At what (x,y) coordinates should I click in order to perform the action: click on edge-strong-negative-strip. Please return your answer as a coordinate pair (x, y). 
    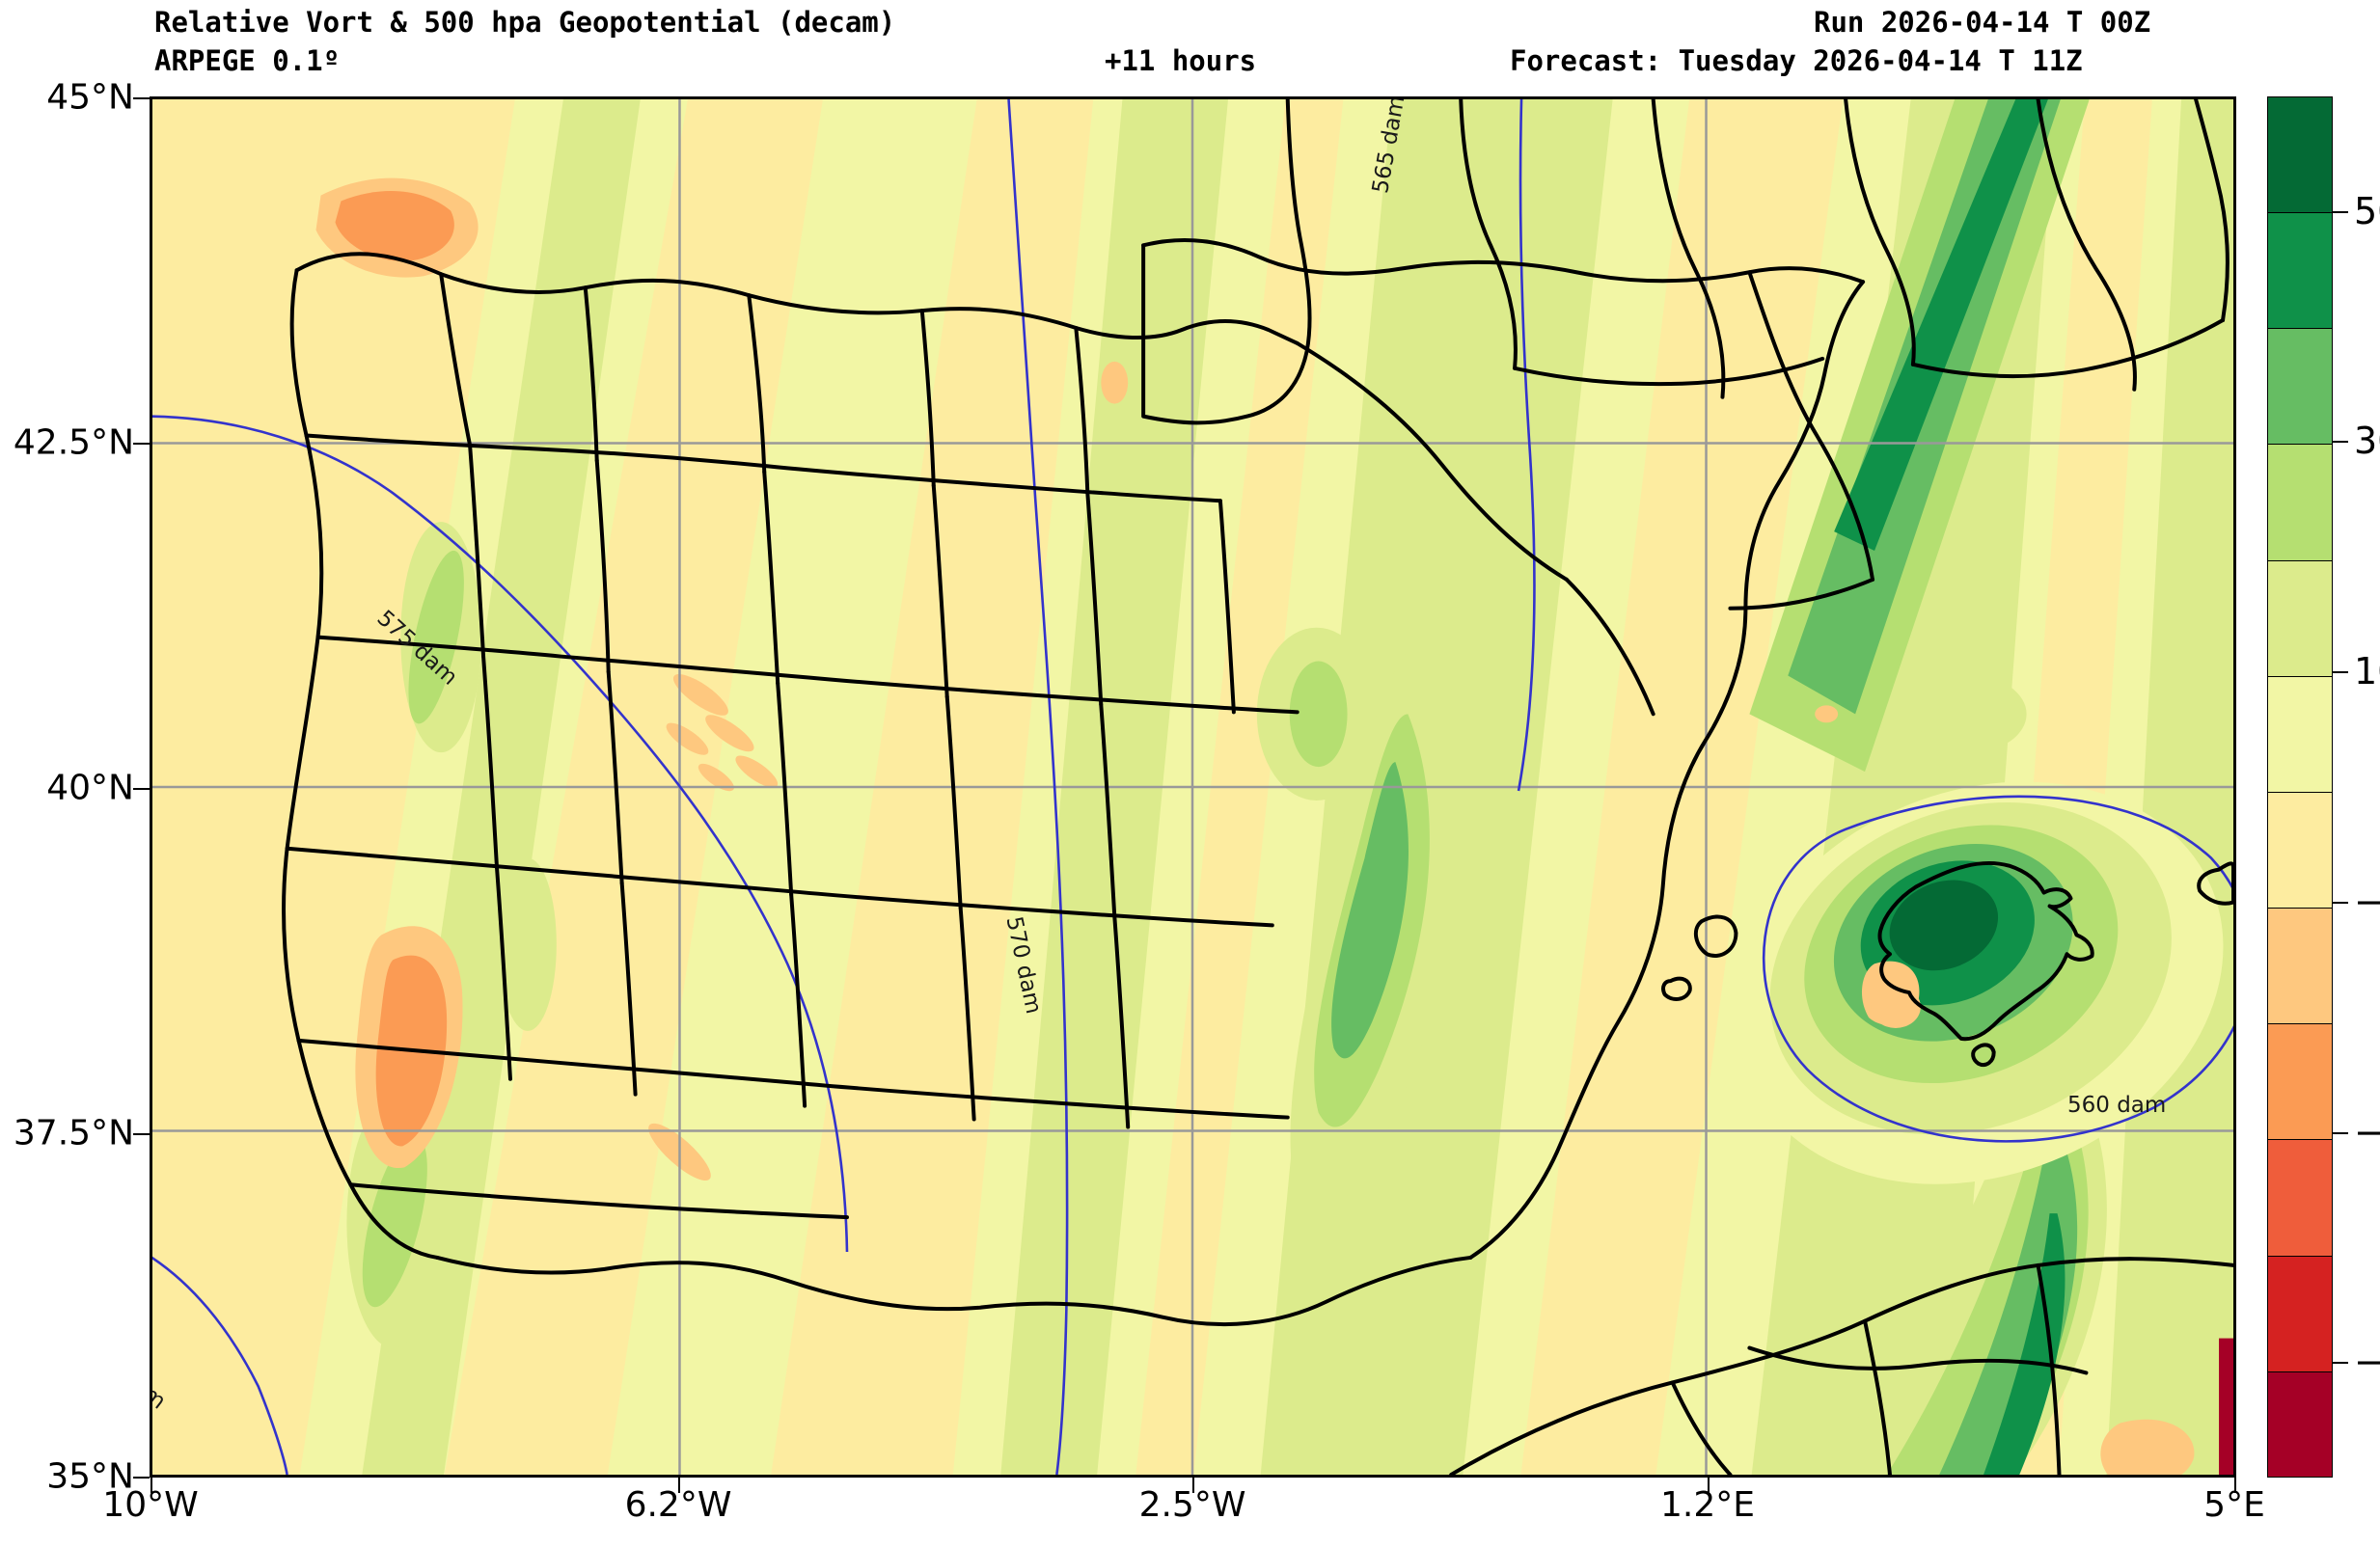
    Looking at the image, I should click on (2226, 1406).